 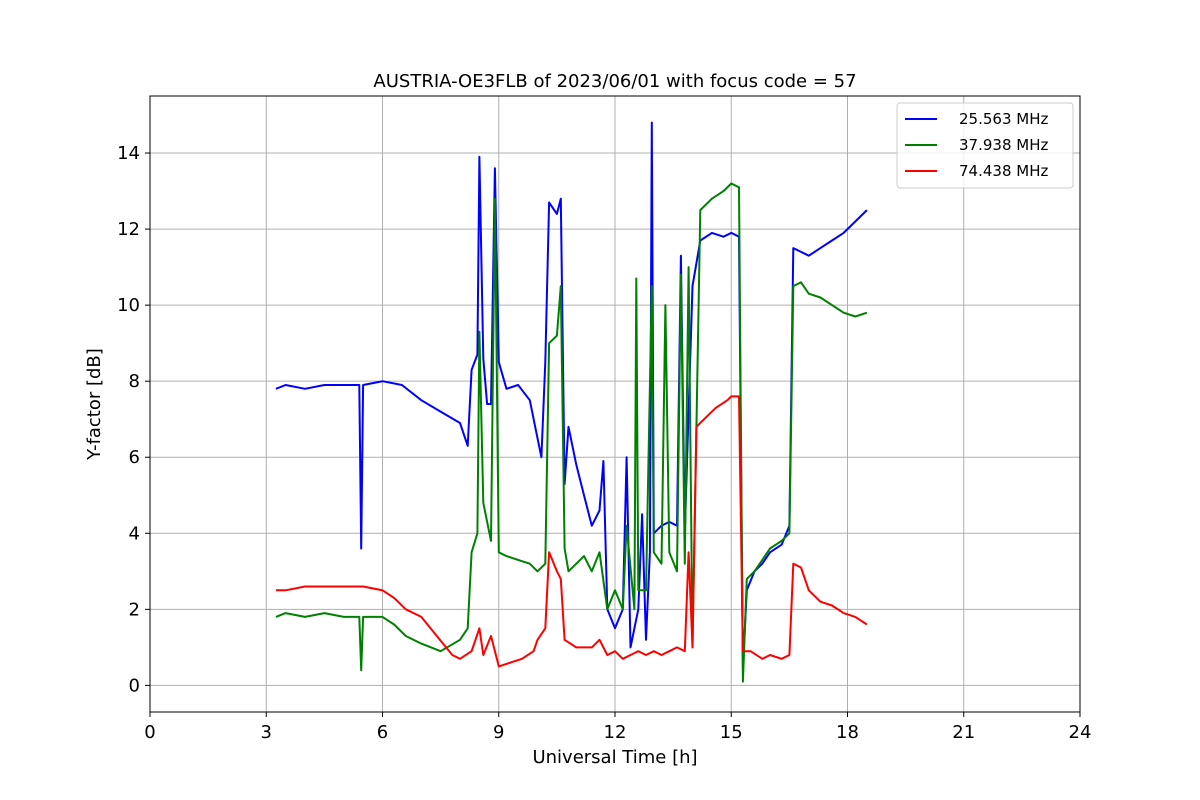 What do you see at coordinates (128, 153) in the screenshot?
I see `y-tick-label: 14` at bounding box center [128, 153].